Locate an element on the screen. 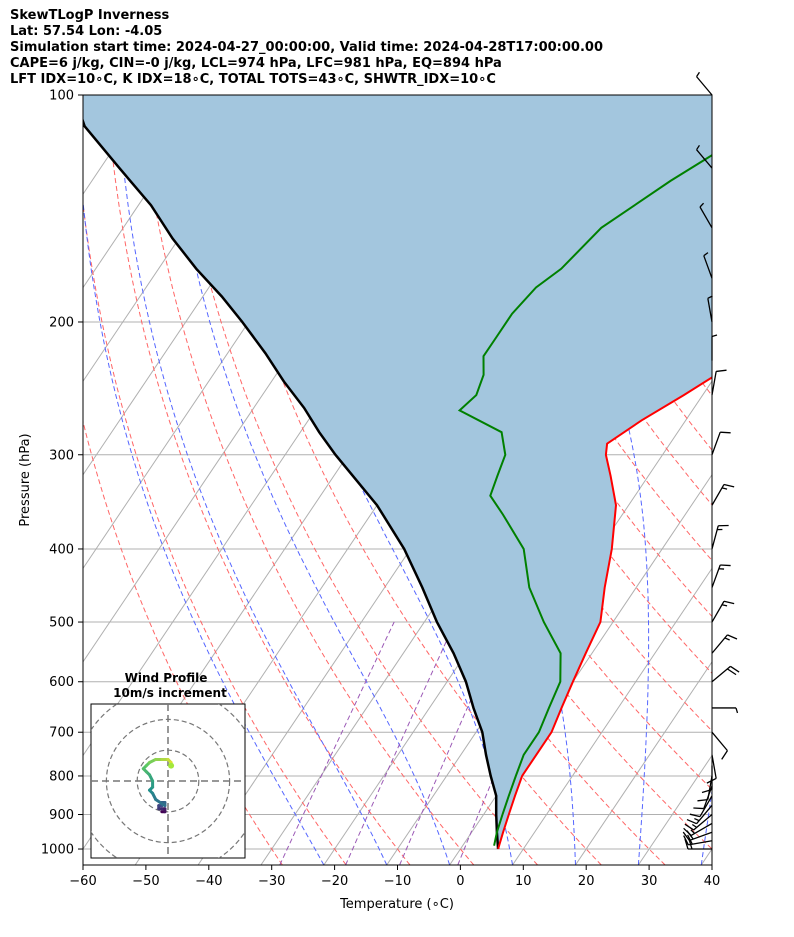  x-tick-label: −40 is located at coordinates (208, 881).